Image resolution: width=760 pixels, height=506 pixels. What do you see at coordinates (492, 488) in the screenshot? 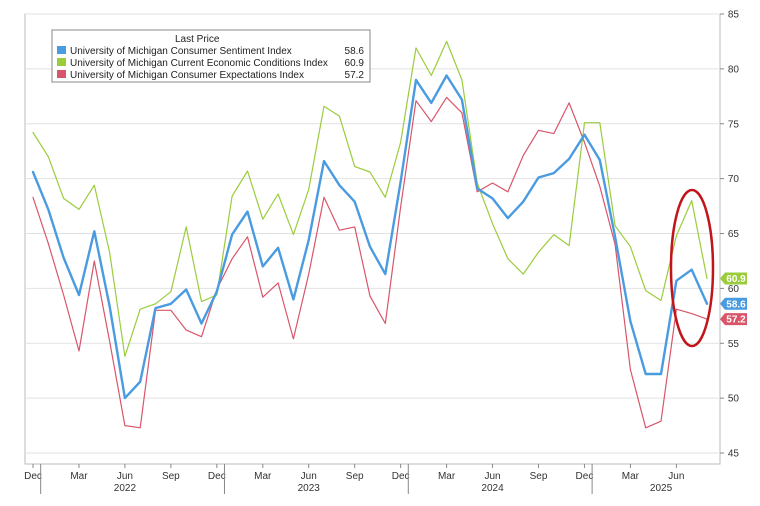
I see `year-label: 2024` at bounding box center [492, 488].